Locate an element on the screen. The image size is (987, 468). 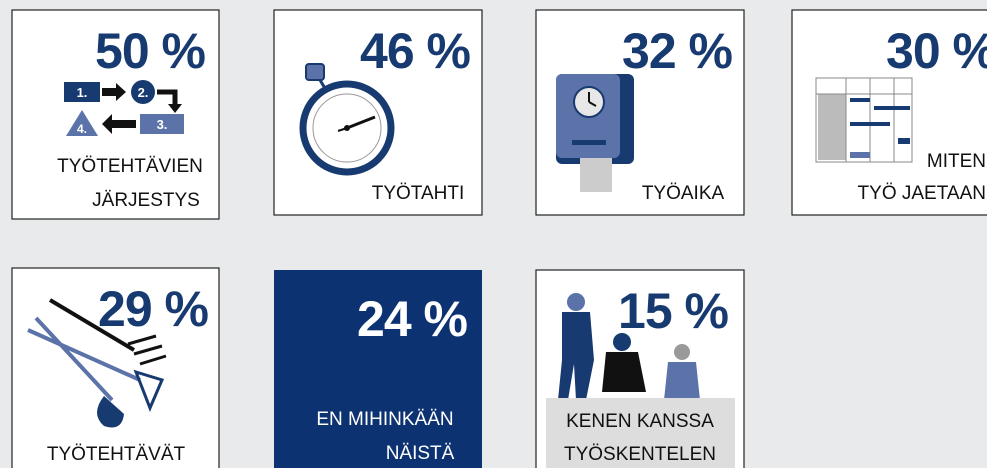
label: TYÖ JAETAAN is located at coordinates (922, 193).